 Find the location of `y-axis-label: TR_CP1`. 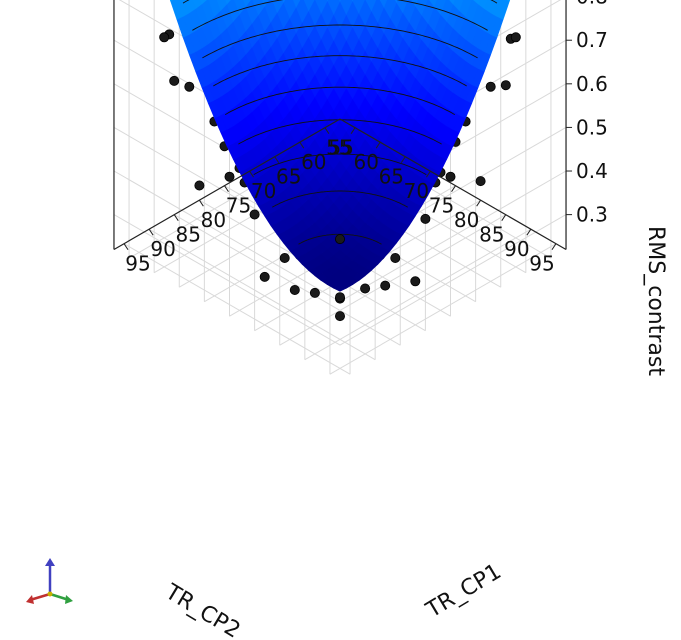

y-axis-label: TR_CP1 is located at coordinates (463, 591).